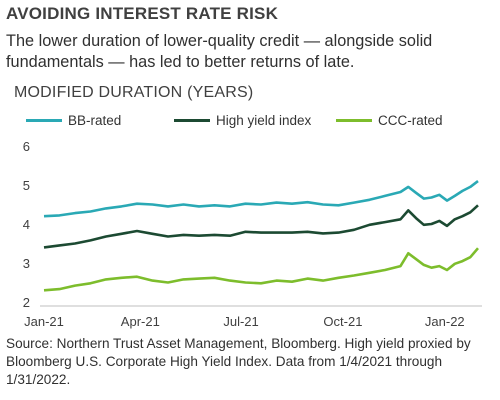 The width and height of the screenshot is (500, 400). I want to click on legend: BB-rated High yield index CCC-rated, so click(256, 120).